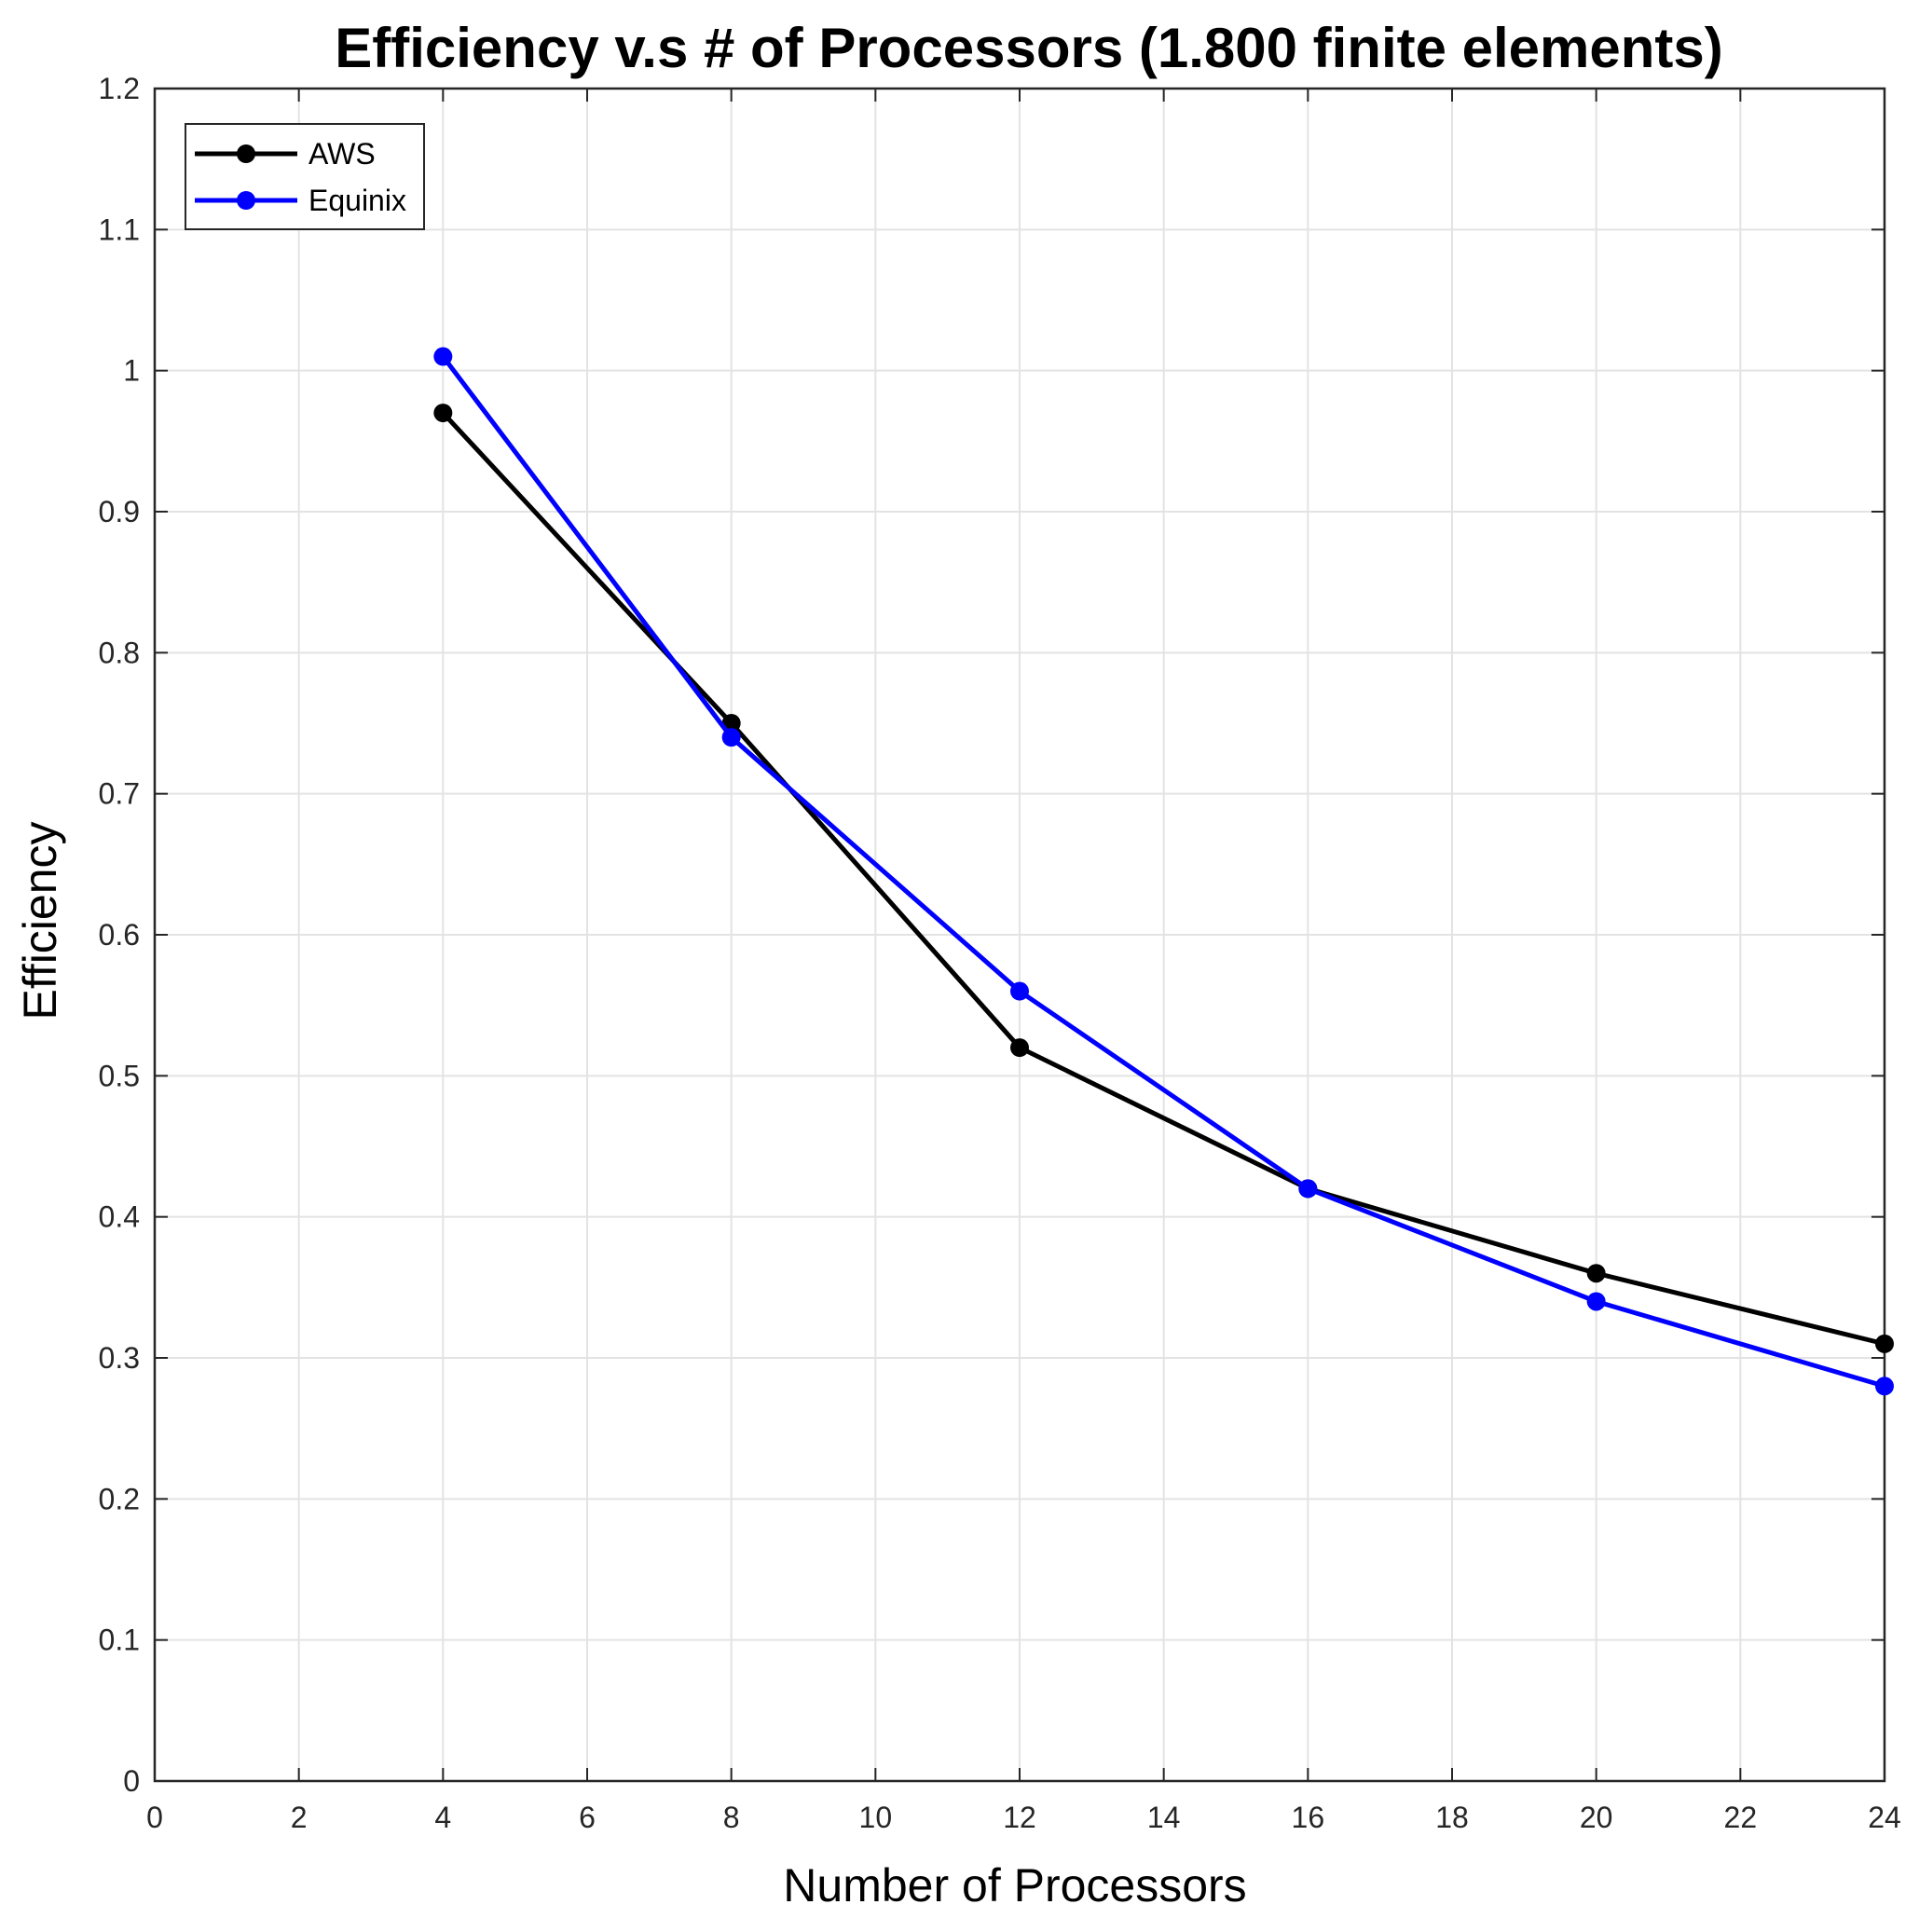 This screenshot has height=1932, width=1919. Describe the element at coordinates (1164, 1817) in the screenshot. I see `x-tick-label: 14` at that location.